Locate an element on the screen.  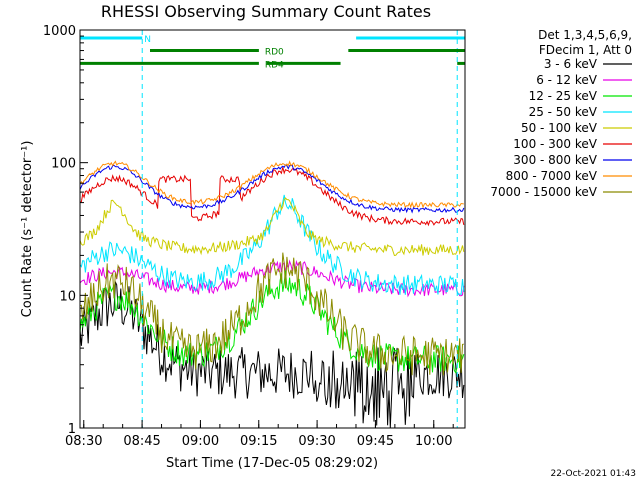
legend-header: Det 1,3,4,5,6,9, is located at coordinates (585, 35).